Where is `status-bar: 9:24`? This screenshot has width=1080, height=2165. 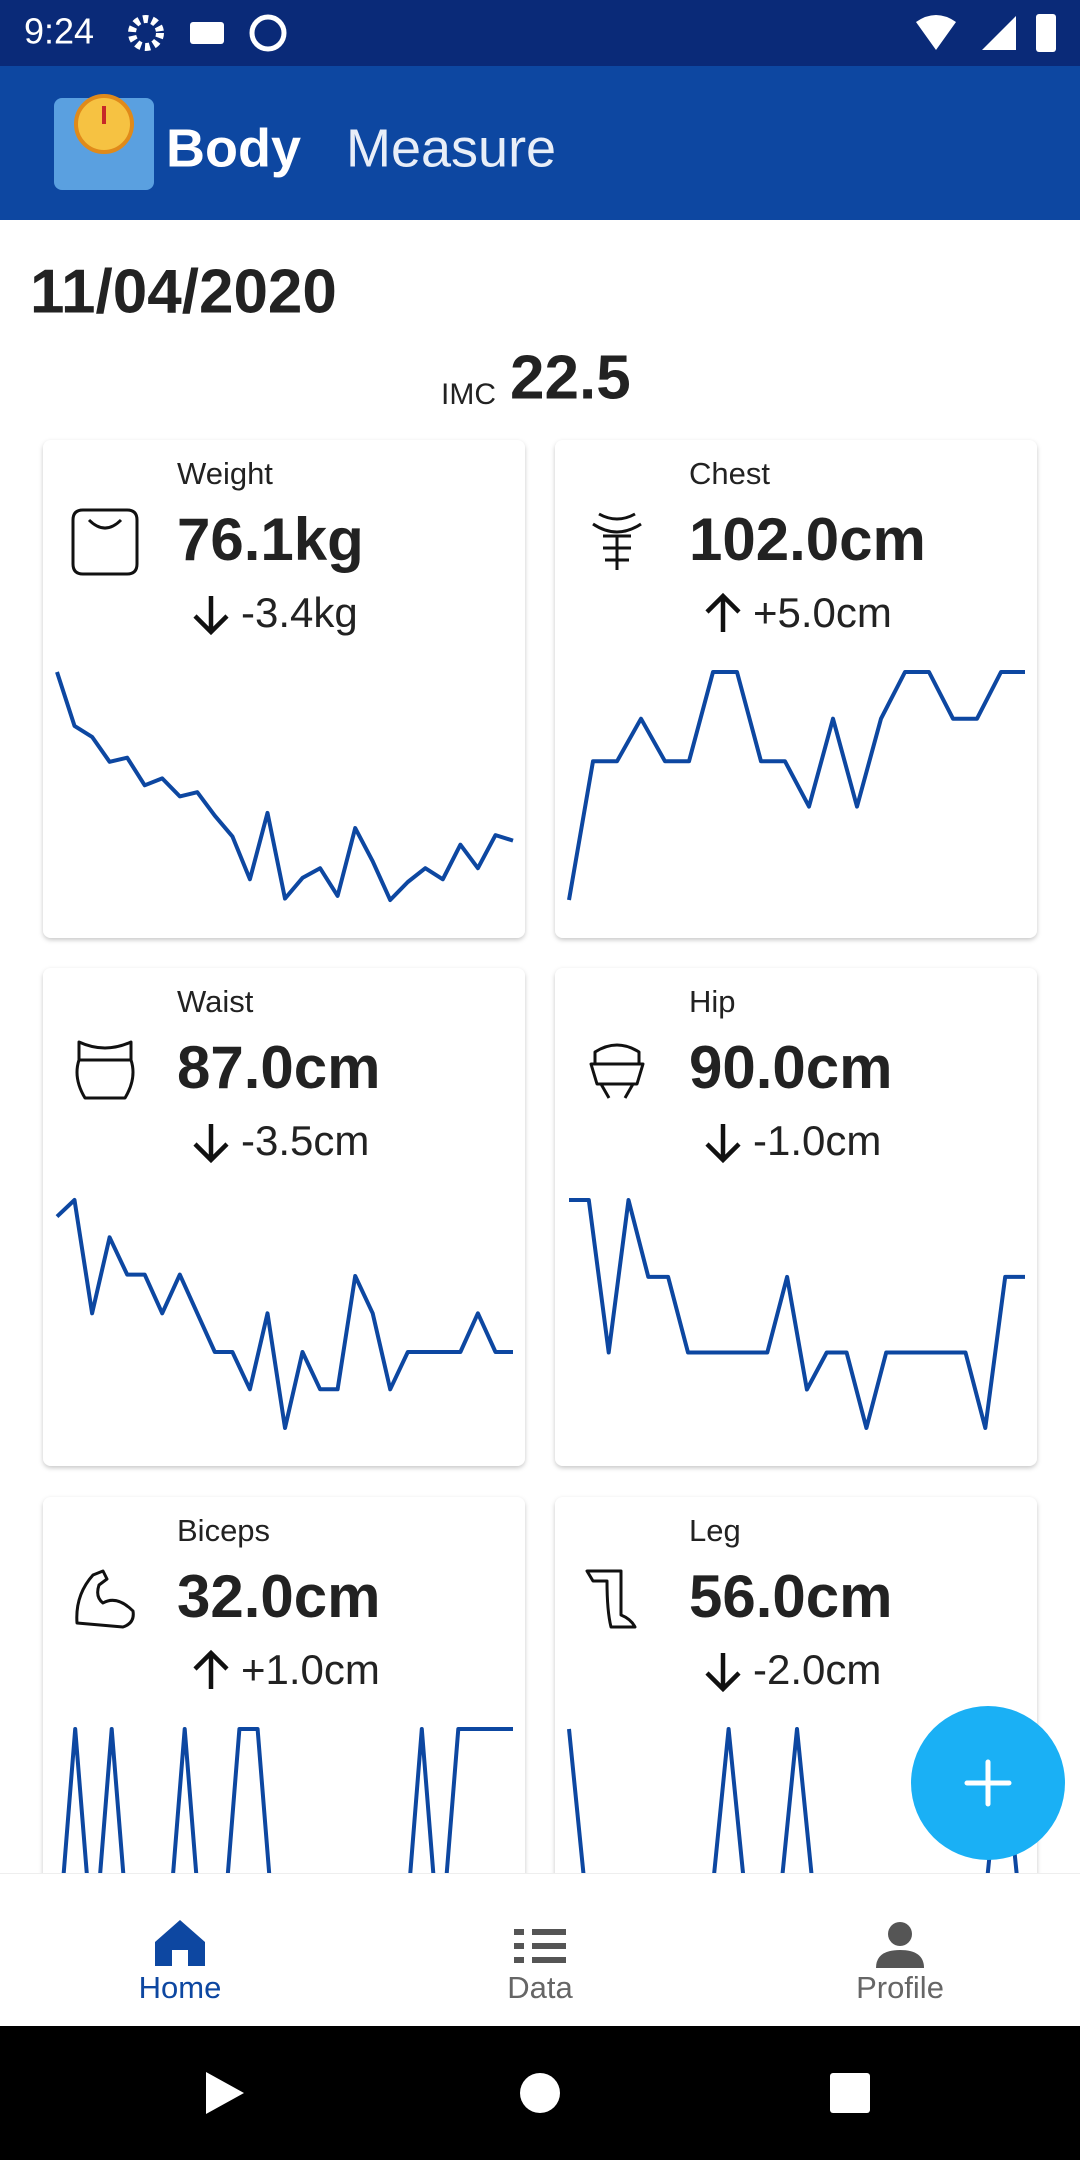 status-bar: 9:24 is located at coordinates (540, 33).